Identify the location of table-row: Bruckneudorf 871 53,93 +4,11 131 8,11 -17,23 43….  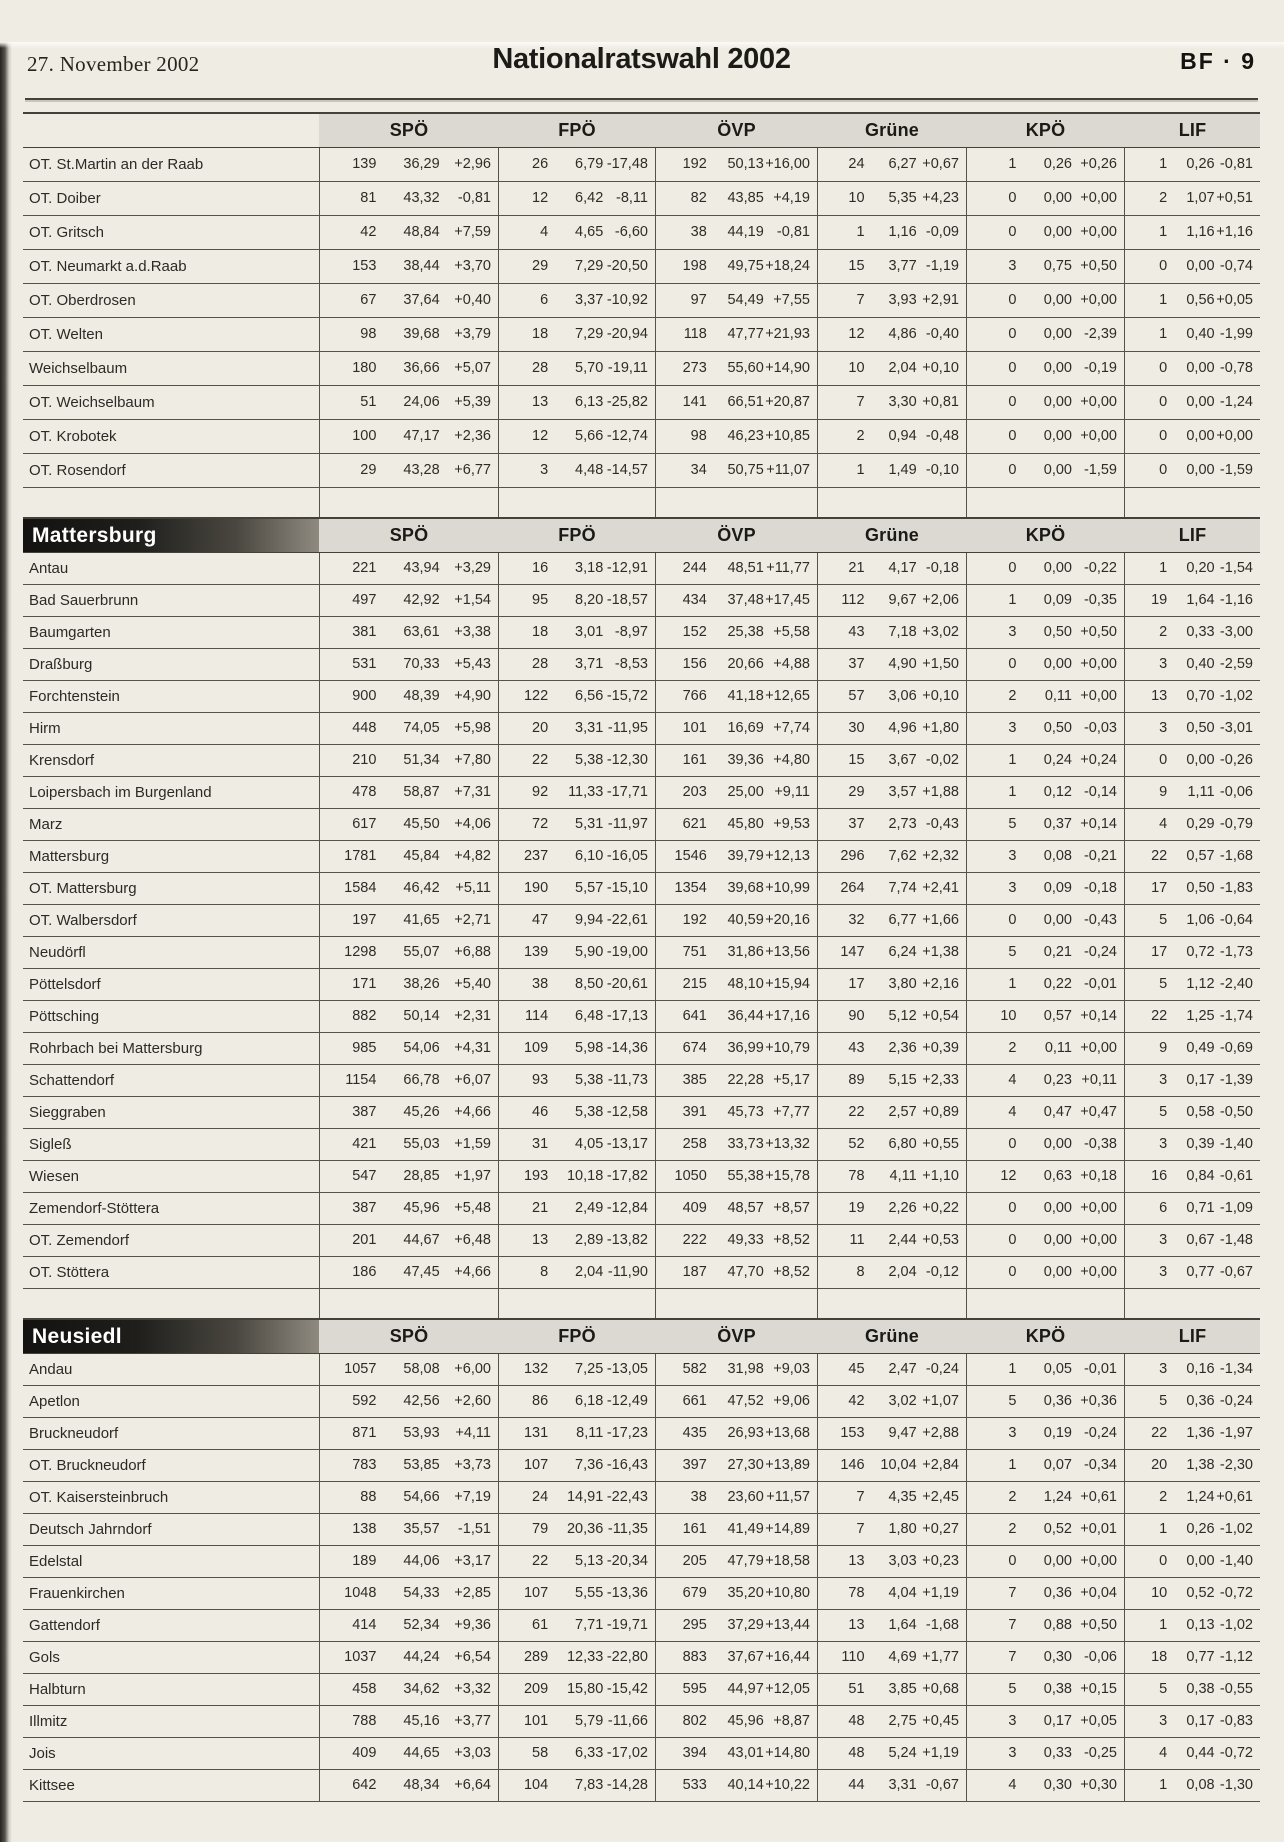
(641, 1434).